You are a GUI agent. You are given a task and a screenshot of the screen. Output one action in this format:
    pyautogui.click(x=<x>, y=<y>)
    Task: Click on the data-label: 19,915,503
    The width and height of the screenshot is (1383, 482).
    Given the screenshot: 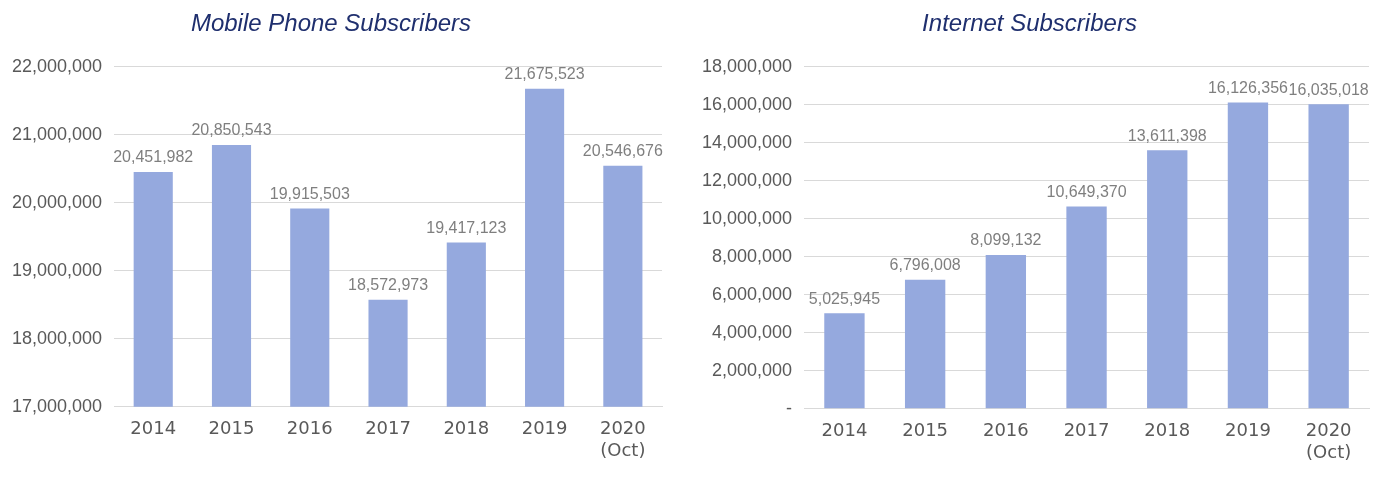 What is the action you would take?
    pyautogui.click(x=309, y=193)
    